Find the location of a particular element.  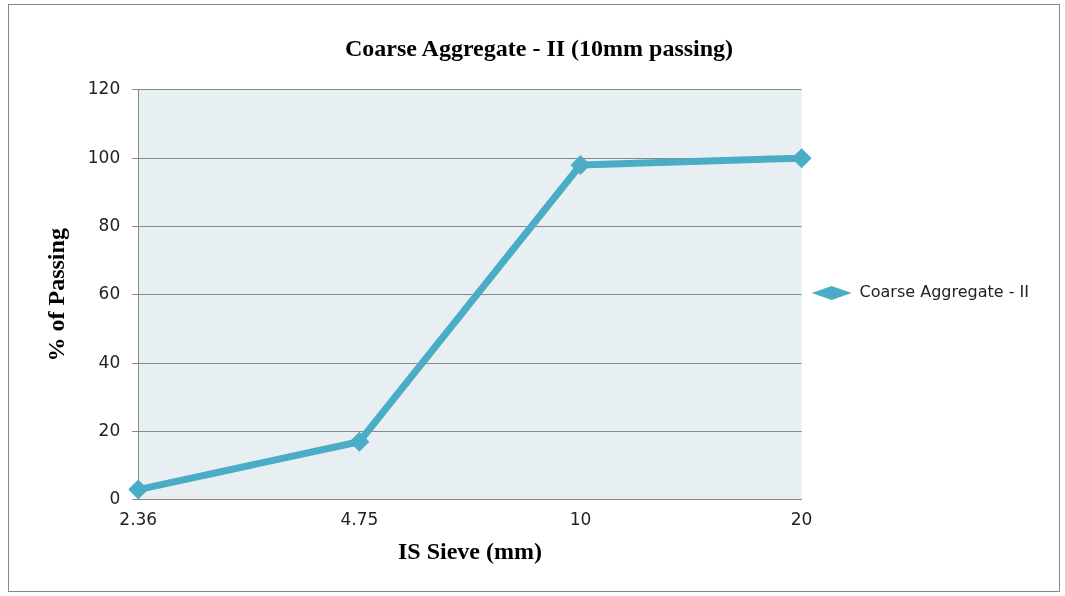

x-tick-label: 4.75 is located at coordinates (359, 519).